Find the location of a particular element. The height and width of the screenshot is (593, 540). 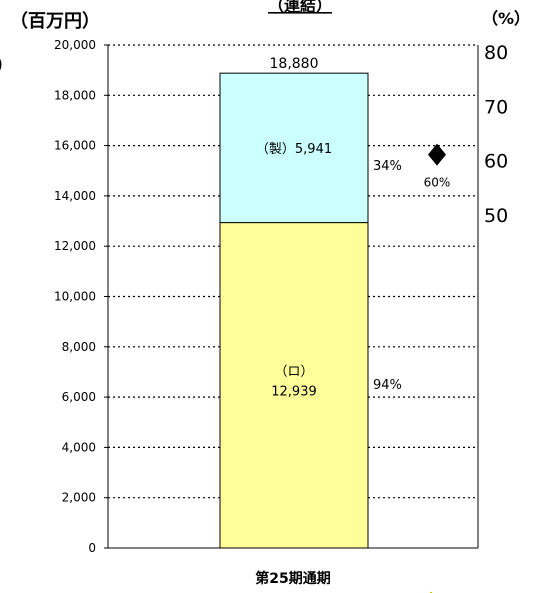

y2-tick-label: 50 is located at coordinates (496, 216).